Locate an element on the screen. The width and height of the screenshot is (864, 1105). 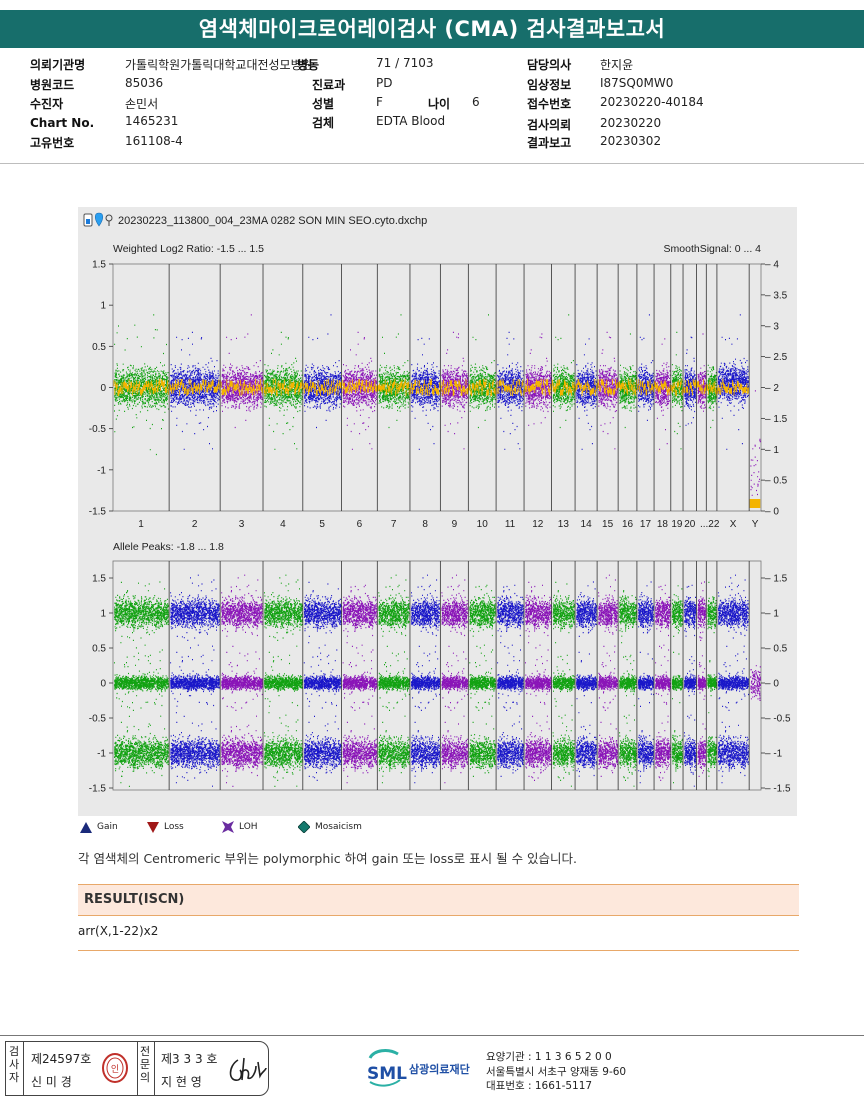
triangle-down-icon is located at coordinates (153, 827).